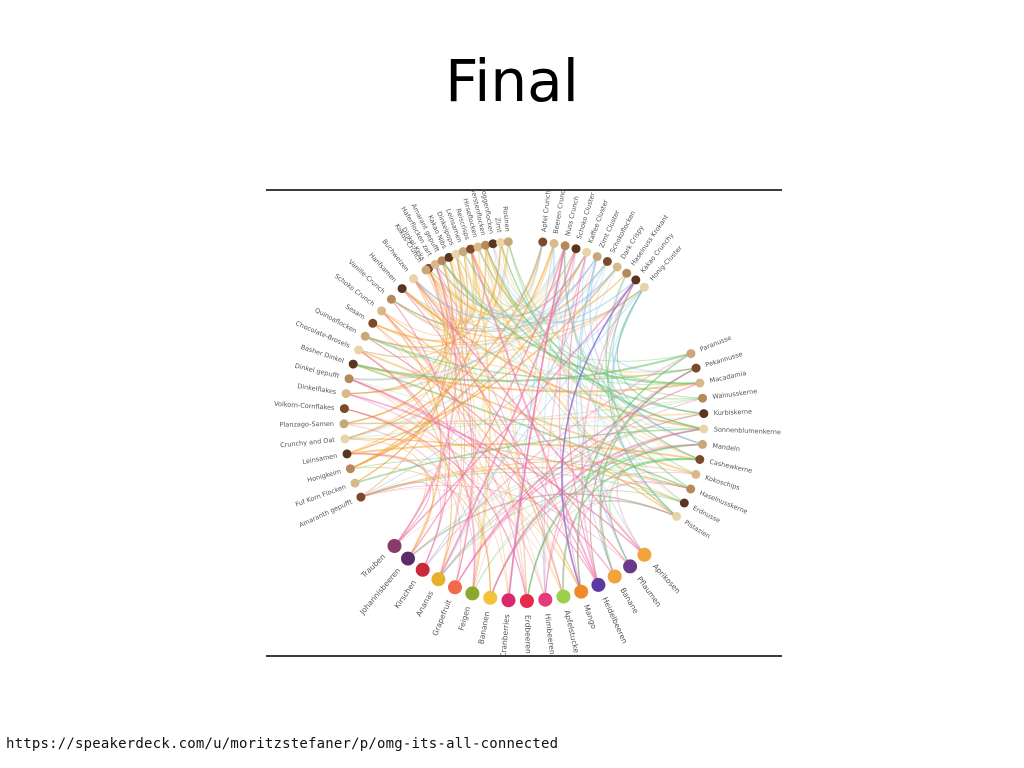  I want to click on ingredient-label: Basher Dinkel, so click(322, 354).